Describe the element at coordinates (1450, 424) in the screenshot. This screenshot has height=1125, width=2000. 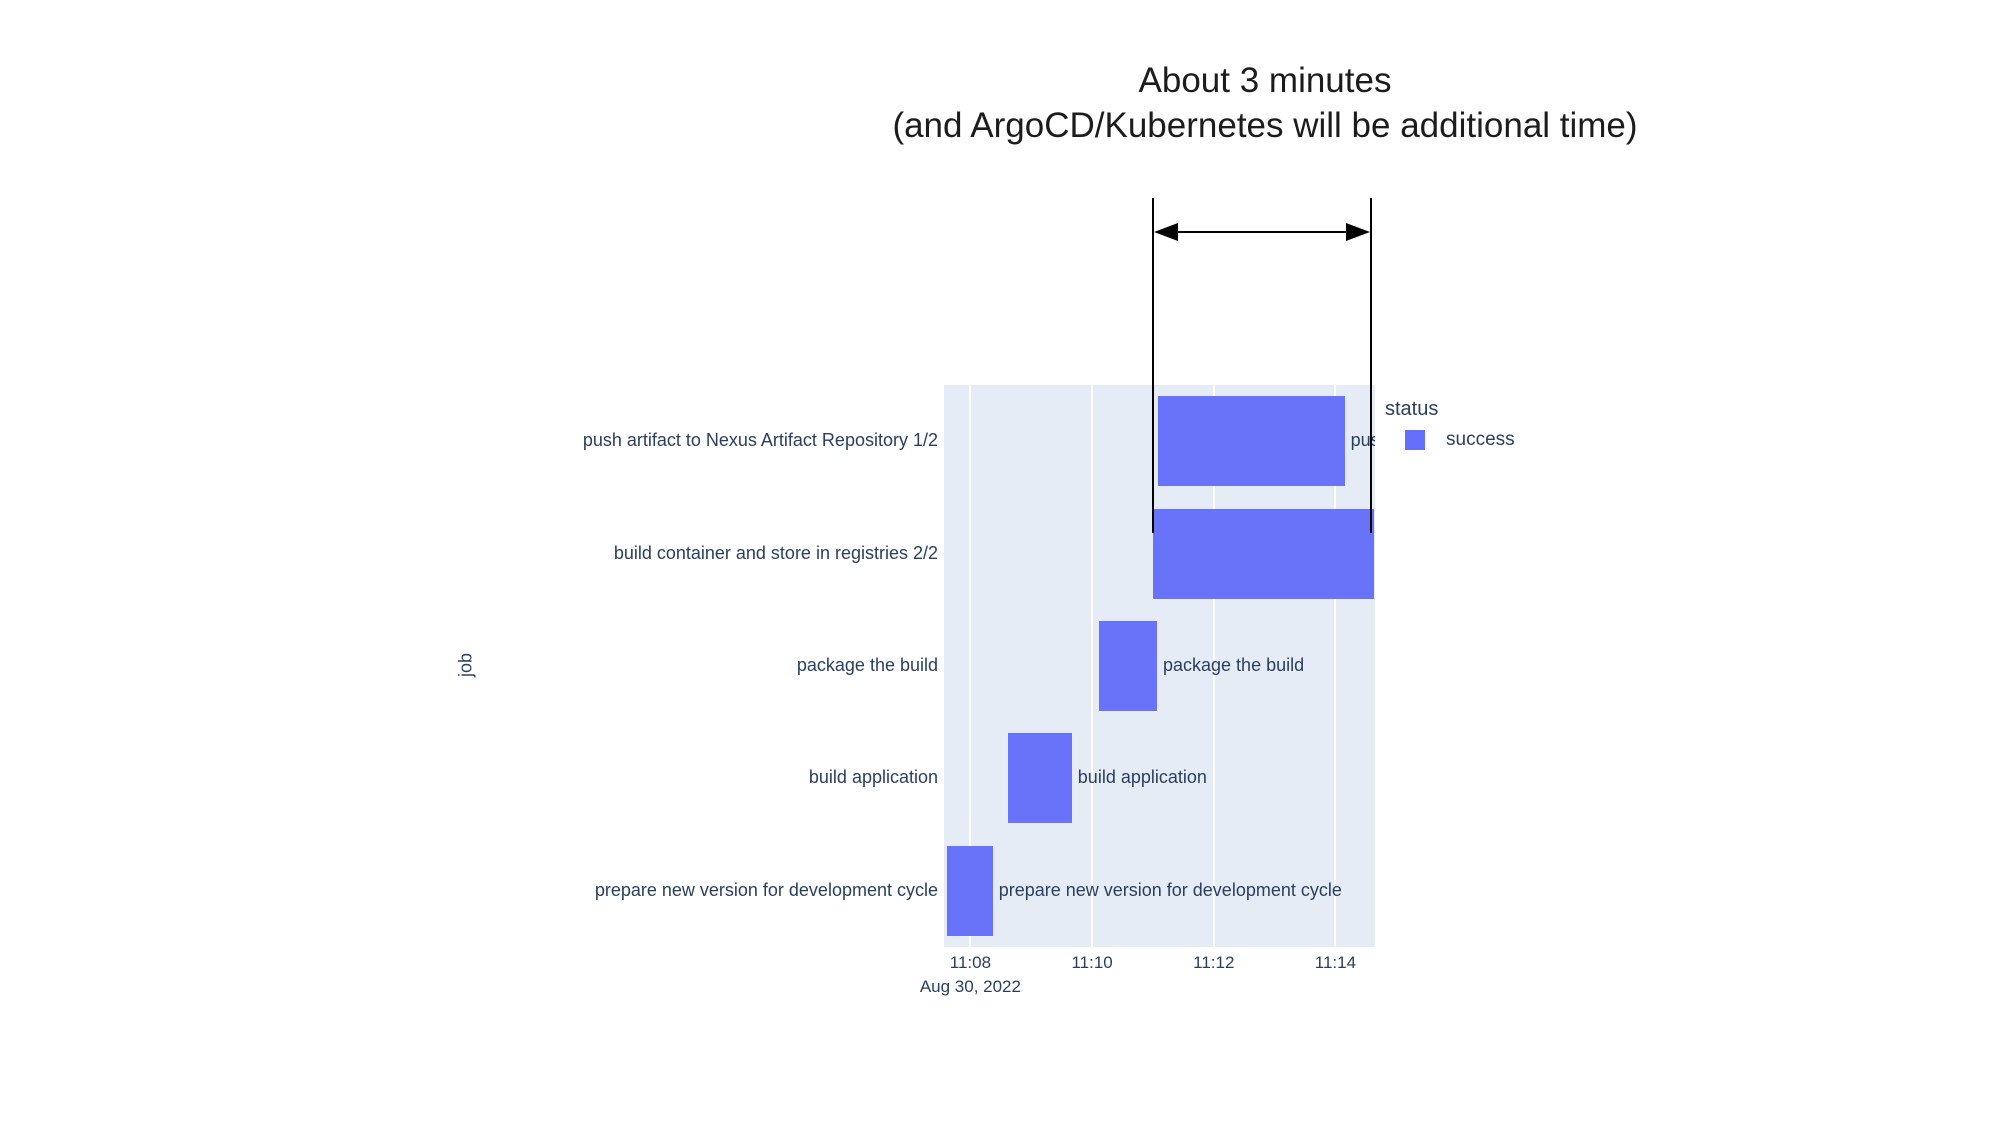
I see `legend: status success` at that location.